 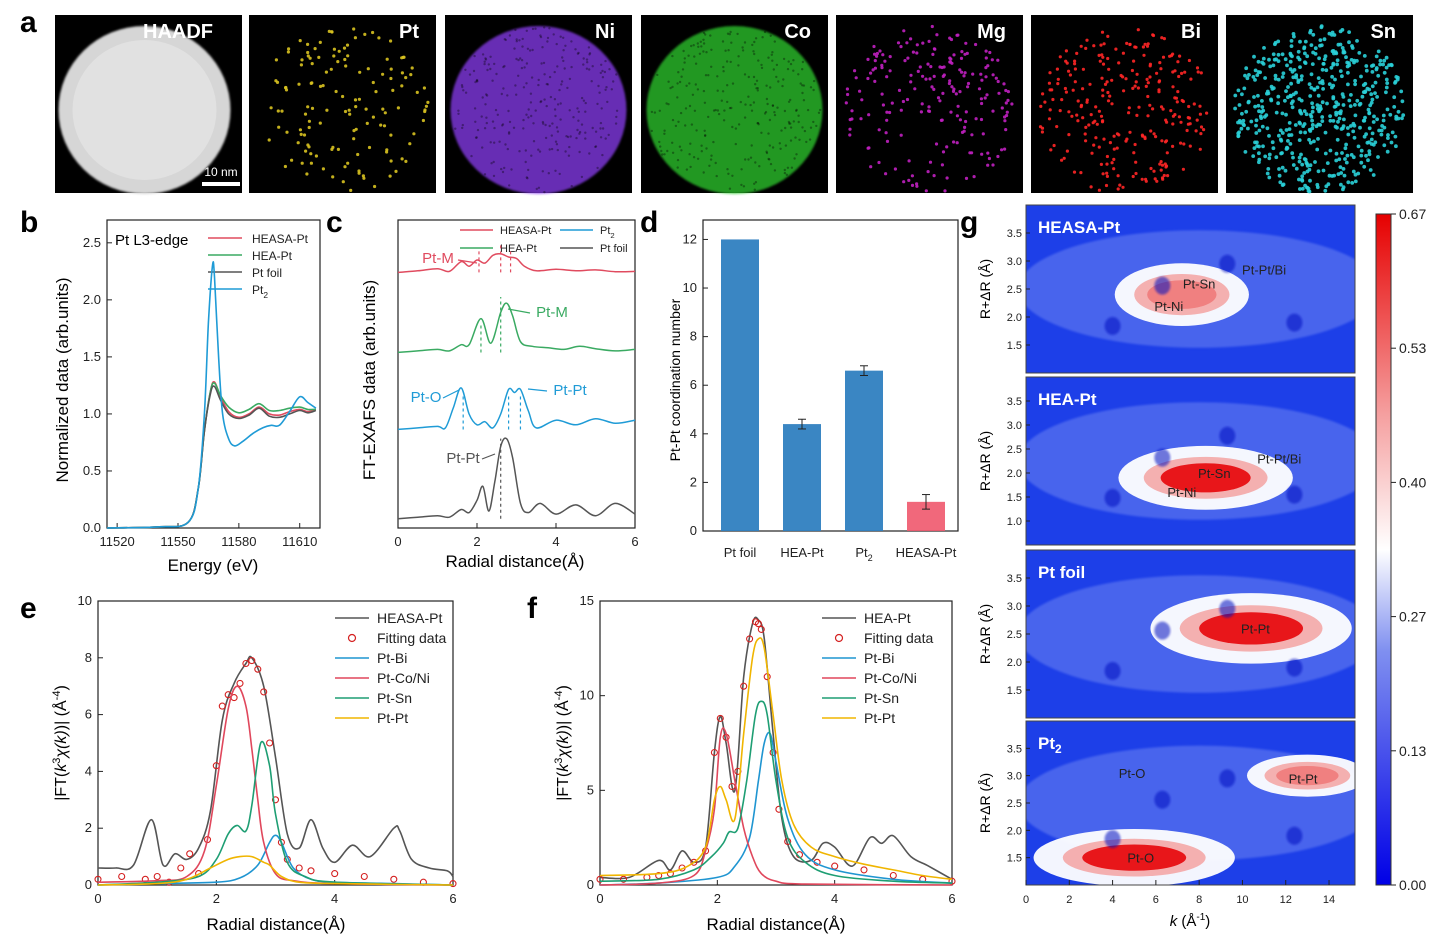 I want to click on y-tick-label: 5, so click(x=590, y=789).